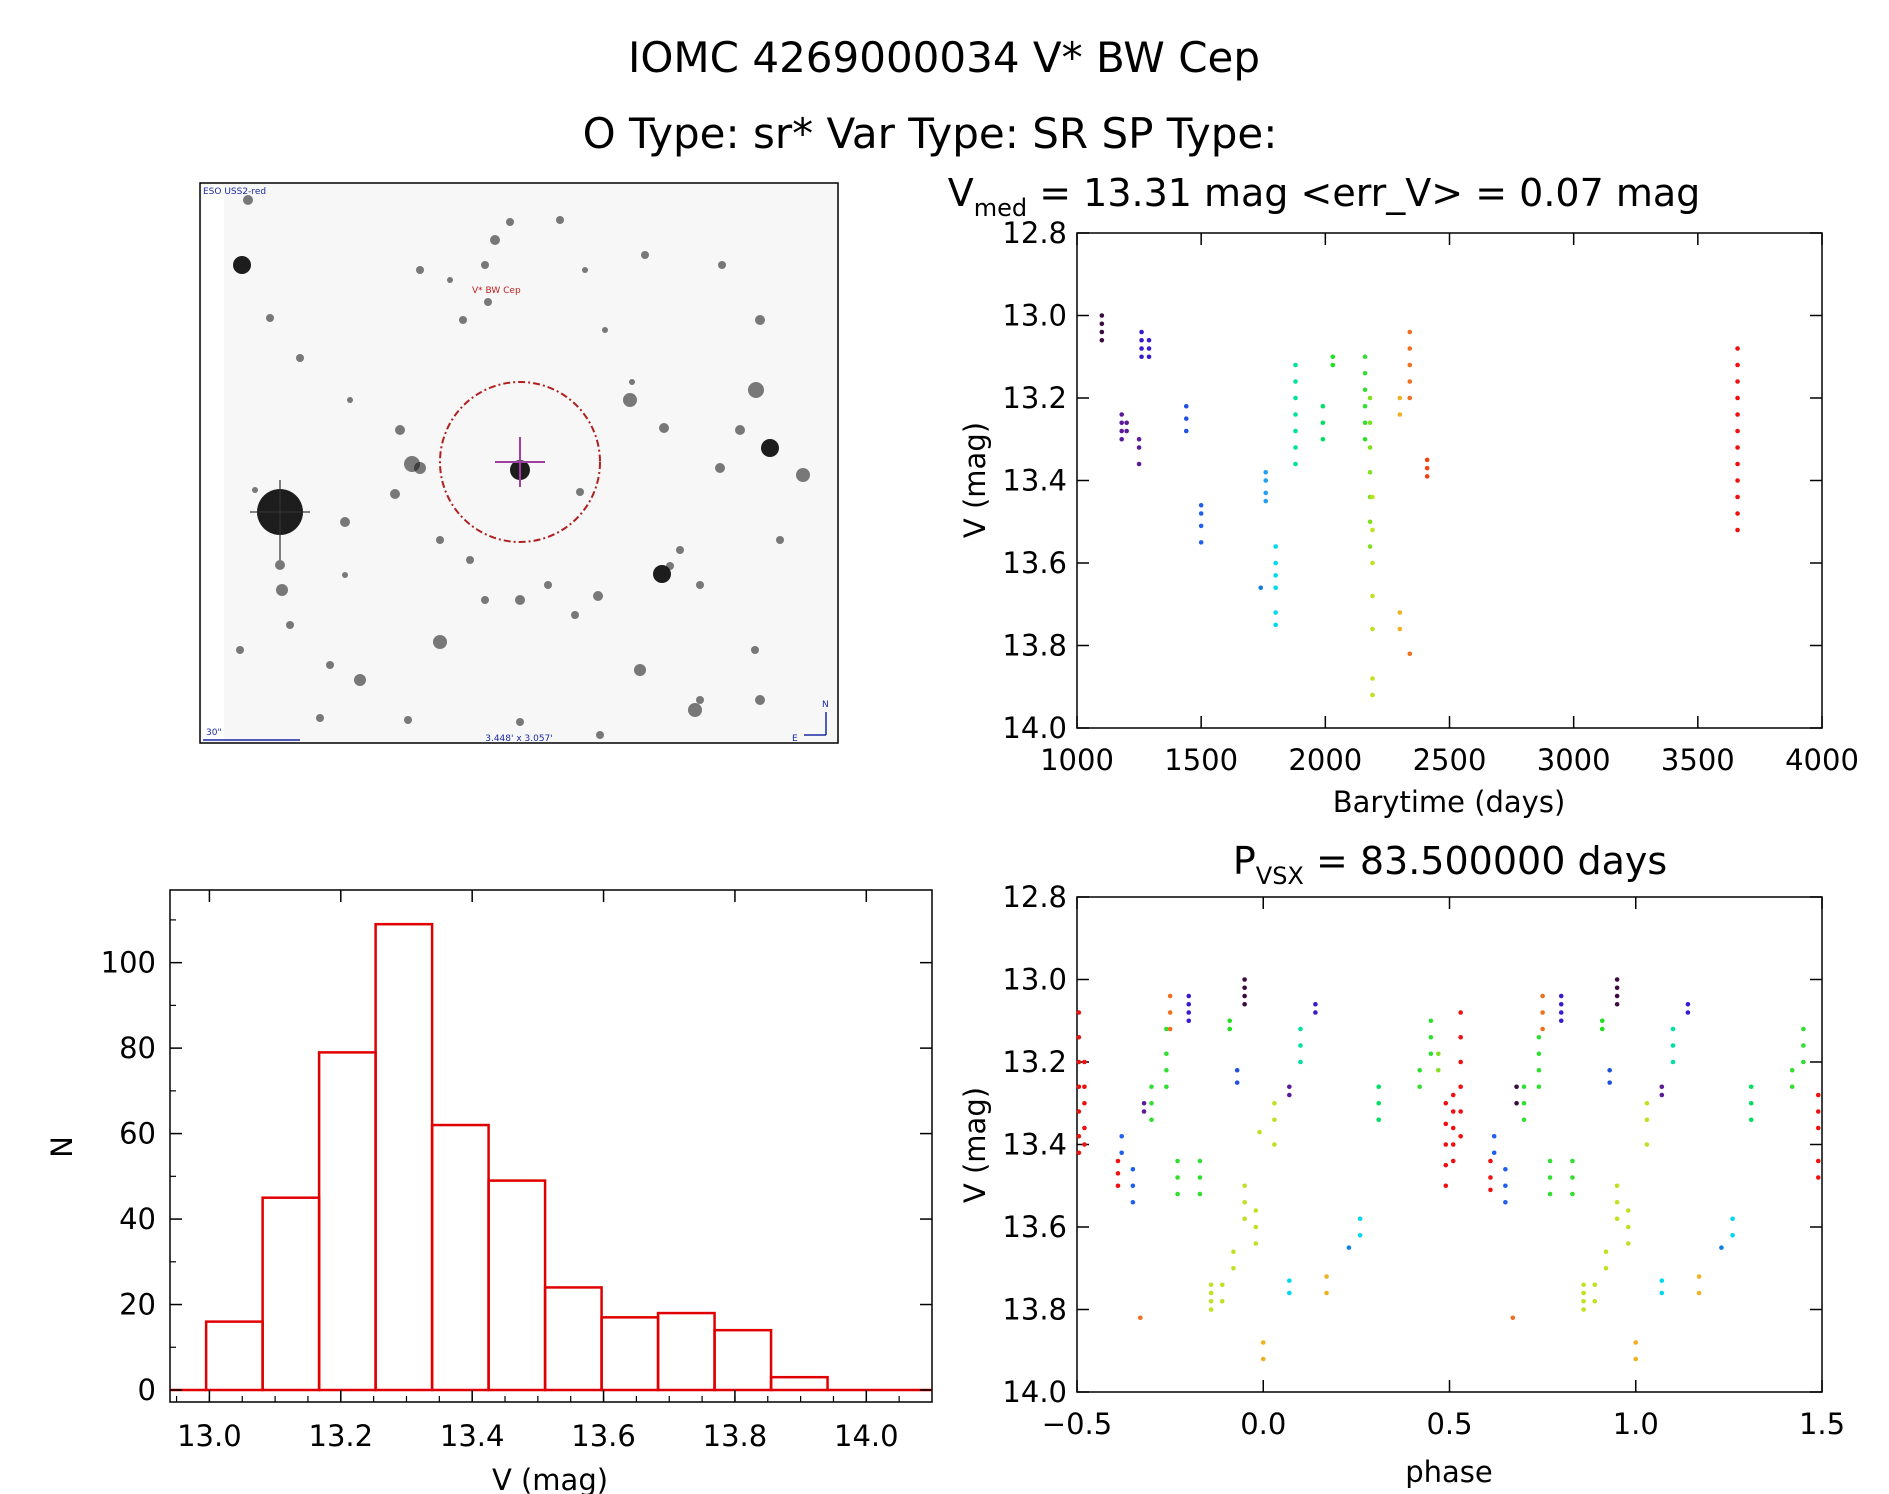 The image size is (1889, 1494). What do you see at coordinates (519, 739) in the screenshot?
I see `fov-label: 3.448' x 3.057'` at bounding box center [519, 739].